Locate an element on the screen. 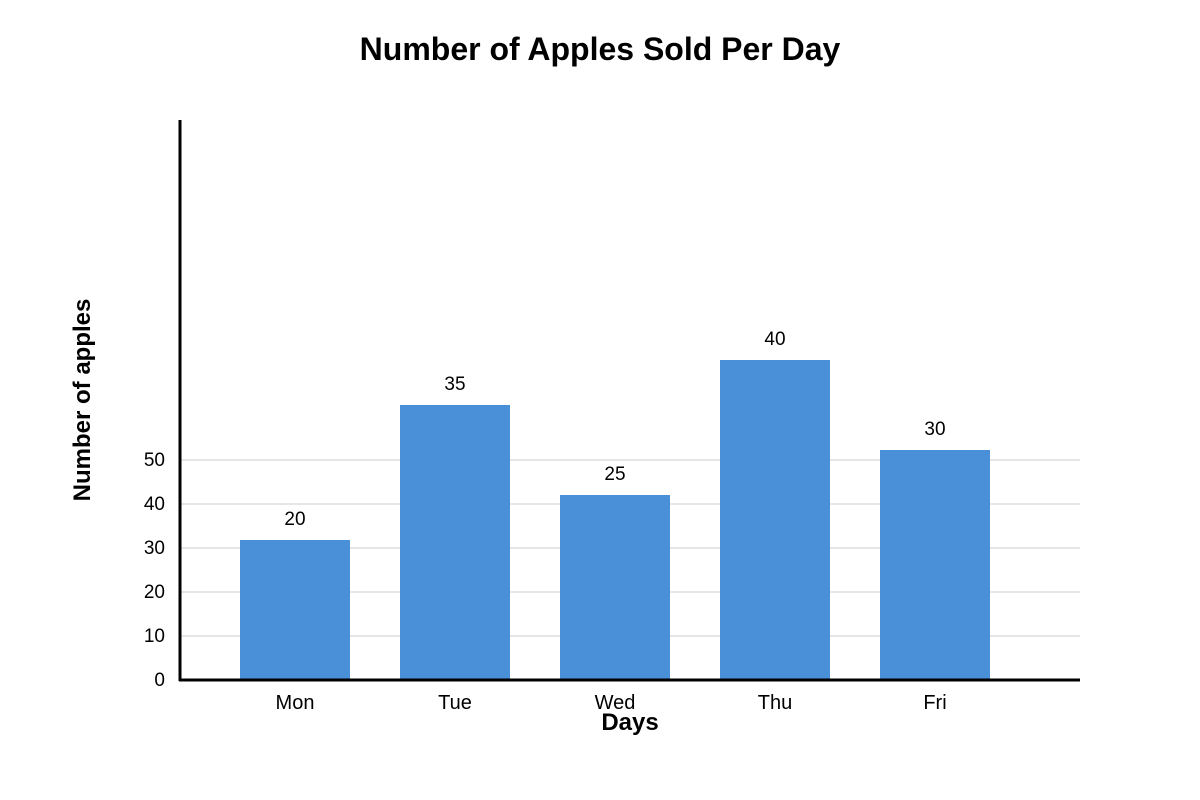 This screenshot has height=800, width=1200. x-axis-categories: Mon Tue Wed Thu Fri is located at coordinates (611, 703).